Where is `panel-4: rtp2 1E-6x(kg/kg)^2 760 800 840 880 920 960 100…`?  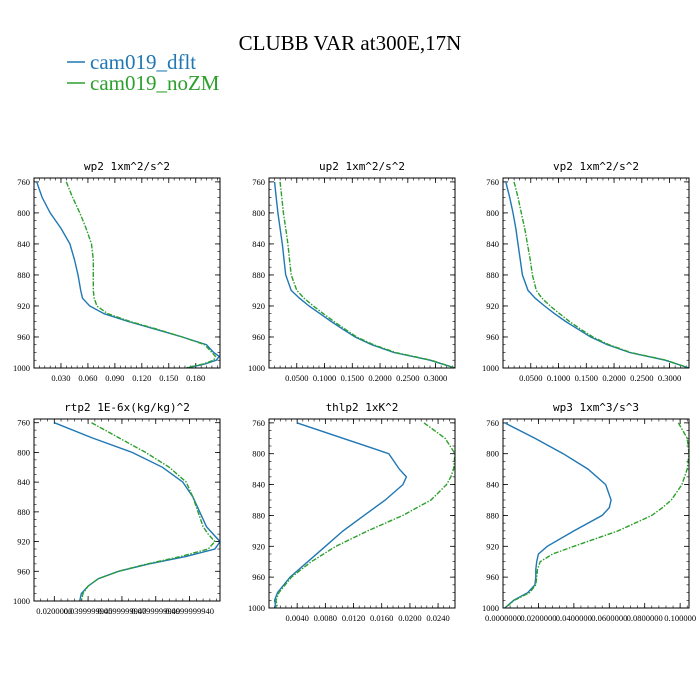 panel-4: rtp2 1E-6x(kg/kg)^2 760 800 840 880 920 960 100… is located at coordinates (117, 508).